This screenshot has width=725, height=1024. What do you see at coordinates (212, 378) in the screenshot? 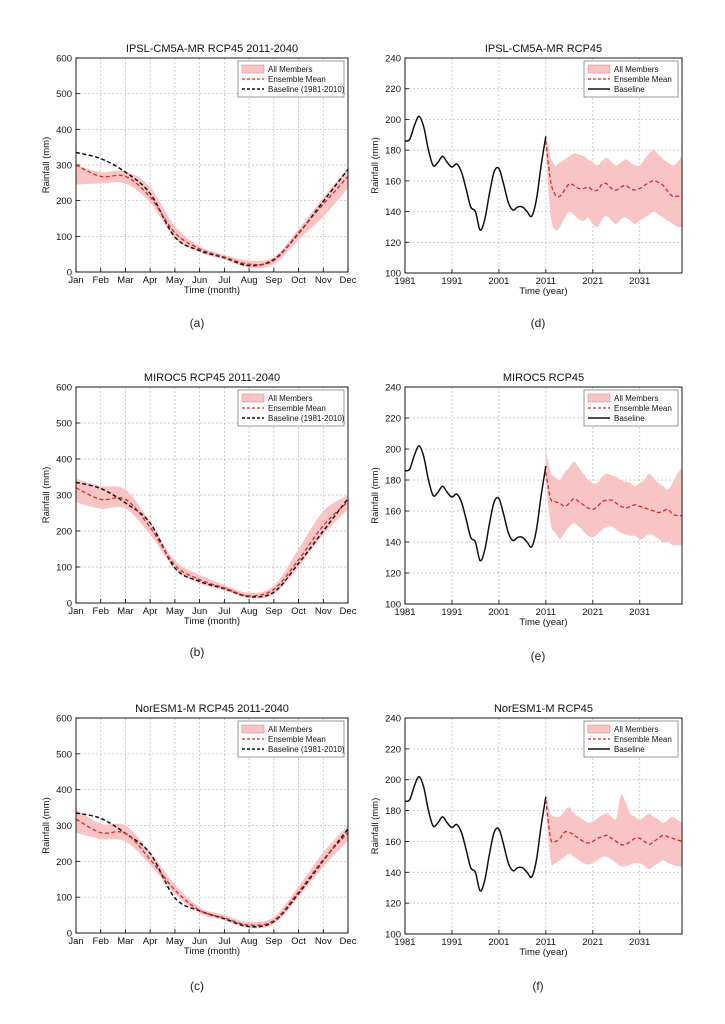
I see `chart-title: MIROC5 RCP45 2011-2040` at bounding box center [212, 378].